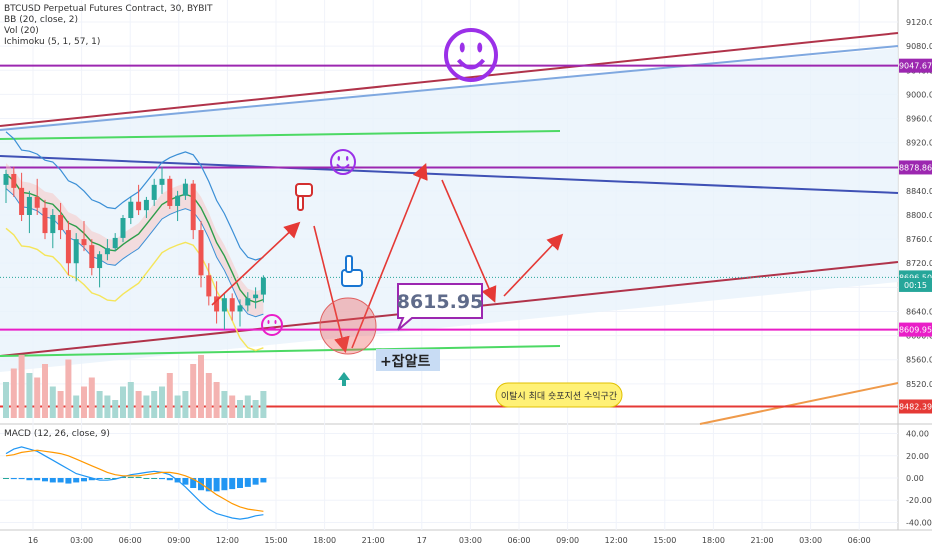  I want to click on macd-pane, so click(135, 483).